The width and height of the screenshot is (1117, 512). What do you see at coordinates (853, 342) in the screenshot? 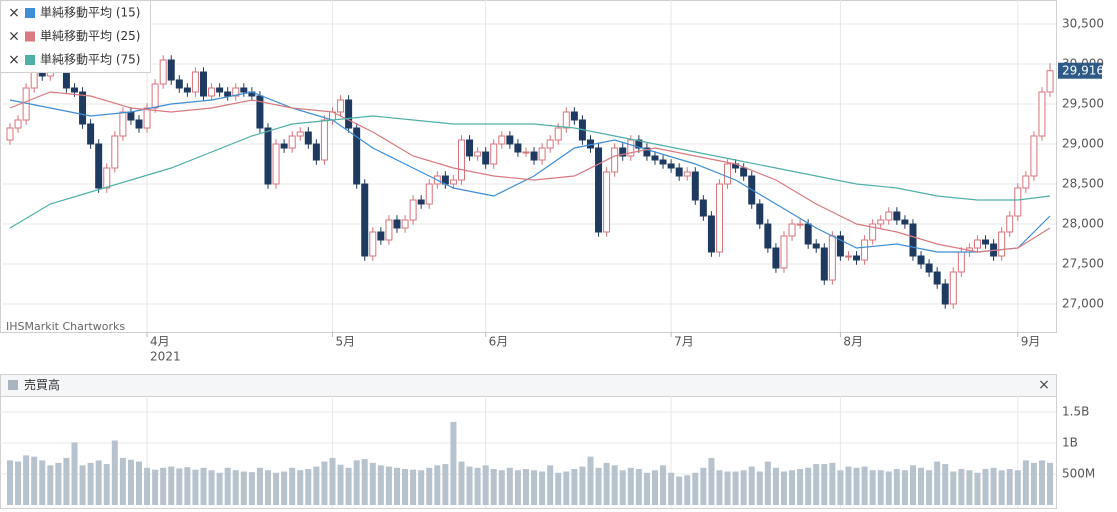
I see `x-tick-label: 8月` at bounding box center [853, 342].